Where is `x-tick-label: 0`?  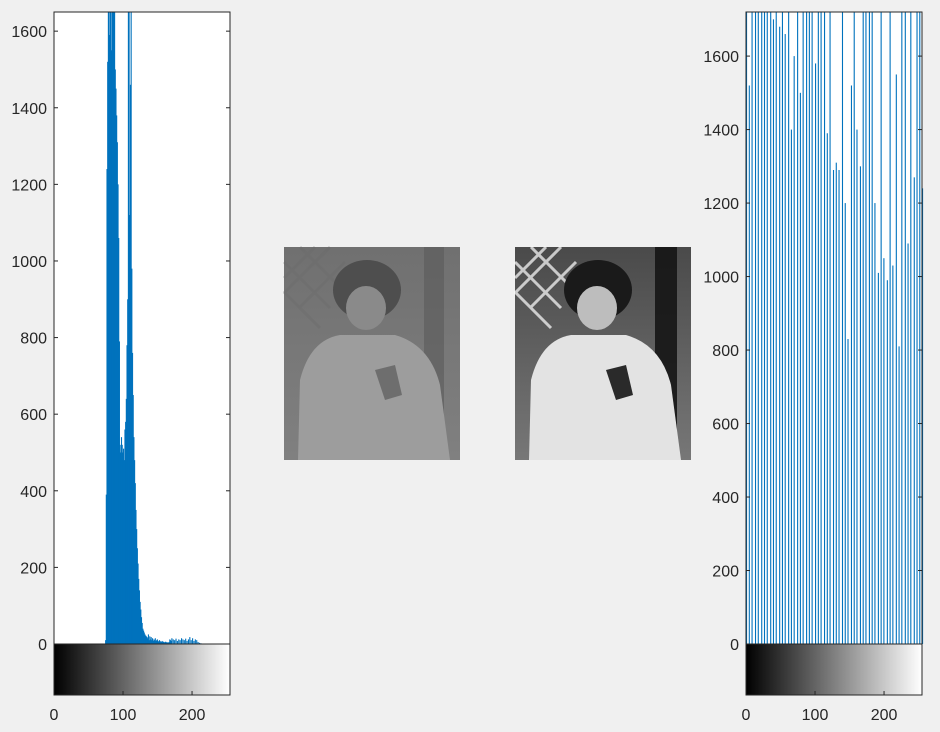 x-tick-label: 0 is located at coordinates (54, 715).